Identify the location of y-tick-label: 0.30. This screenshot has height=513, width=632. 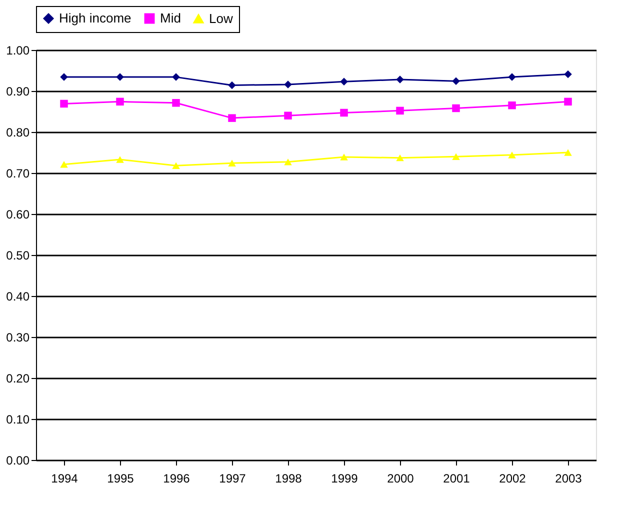
(18, 337).